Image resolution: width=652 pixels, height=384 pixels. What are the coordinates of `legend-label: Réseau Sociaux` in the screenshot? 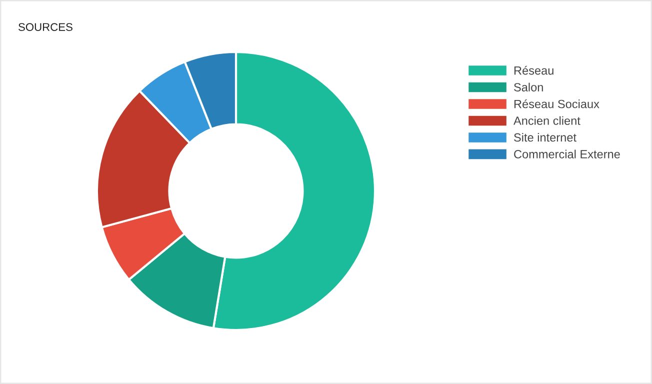 It's located at (557, 103).